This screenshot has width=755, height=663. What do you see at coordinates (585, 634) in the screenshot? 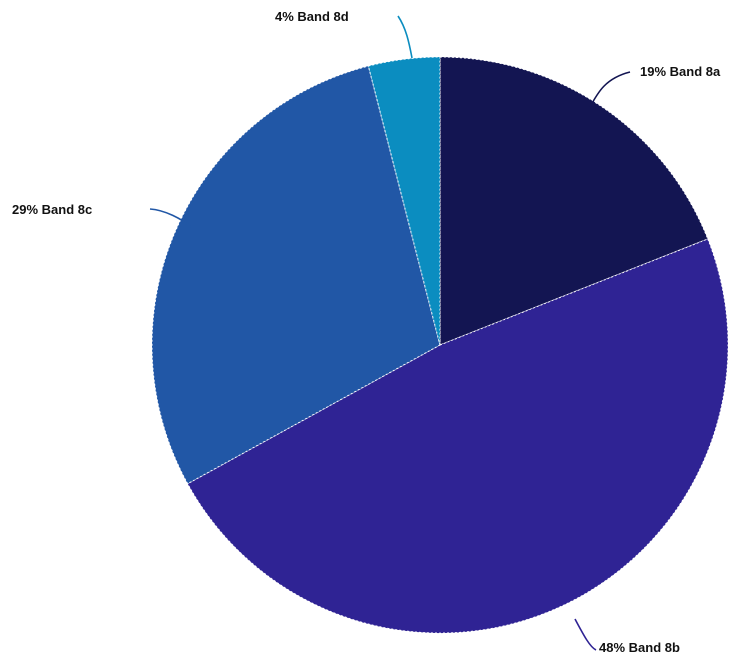
I see `leader-line-band-8b` at bounding box center [585, 634].